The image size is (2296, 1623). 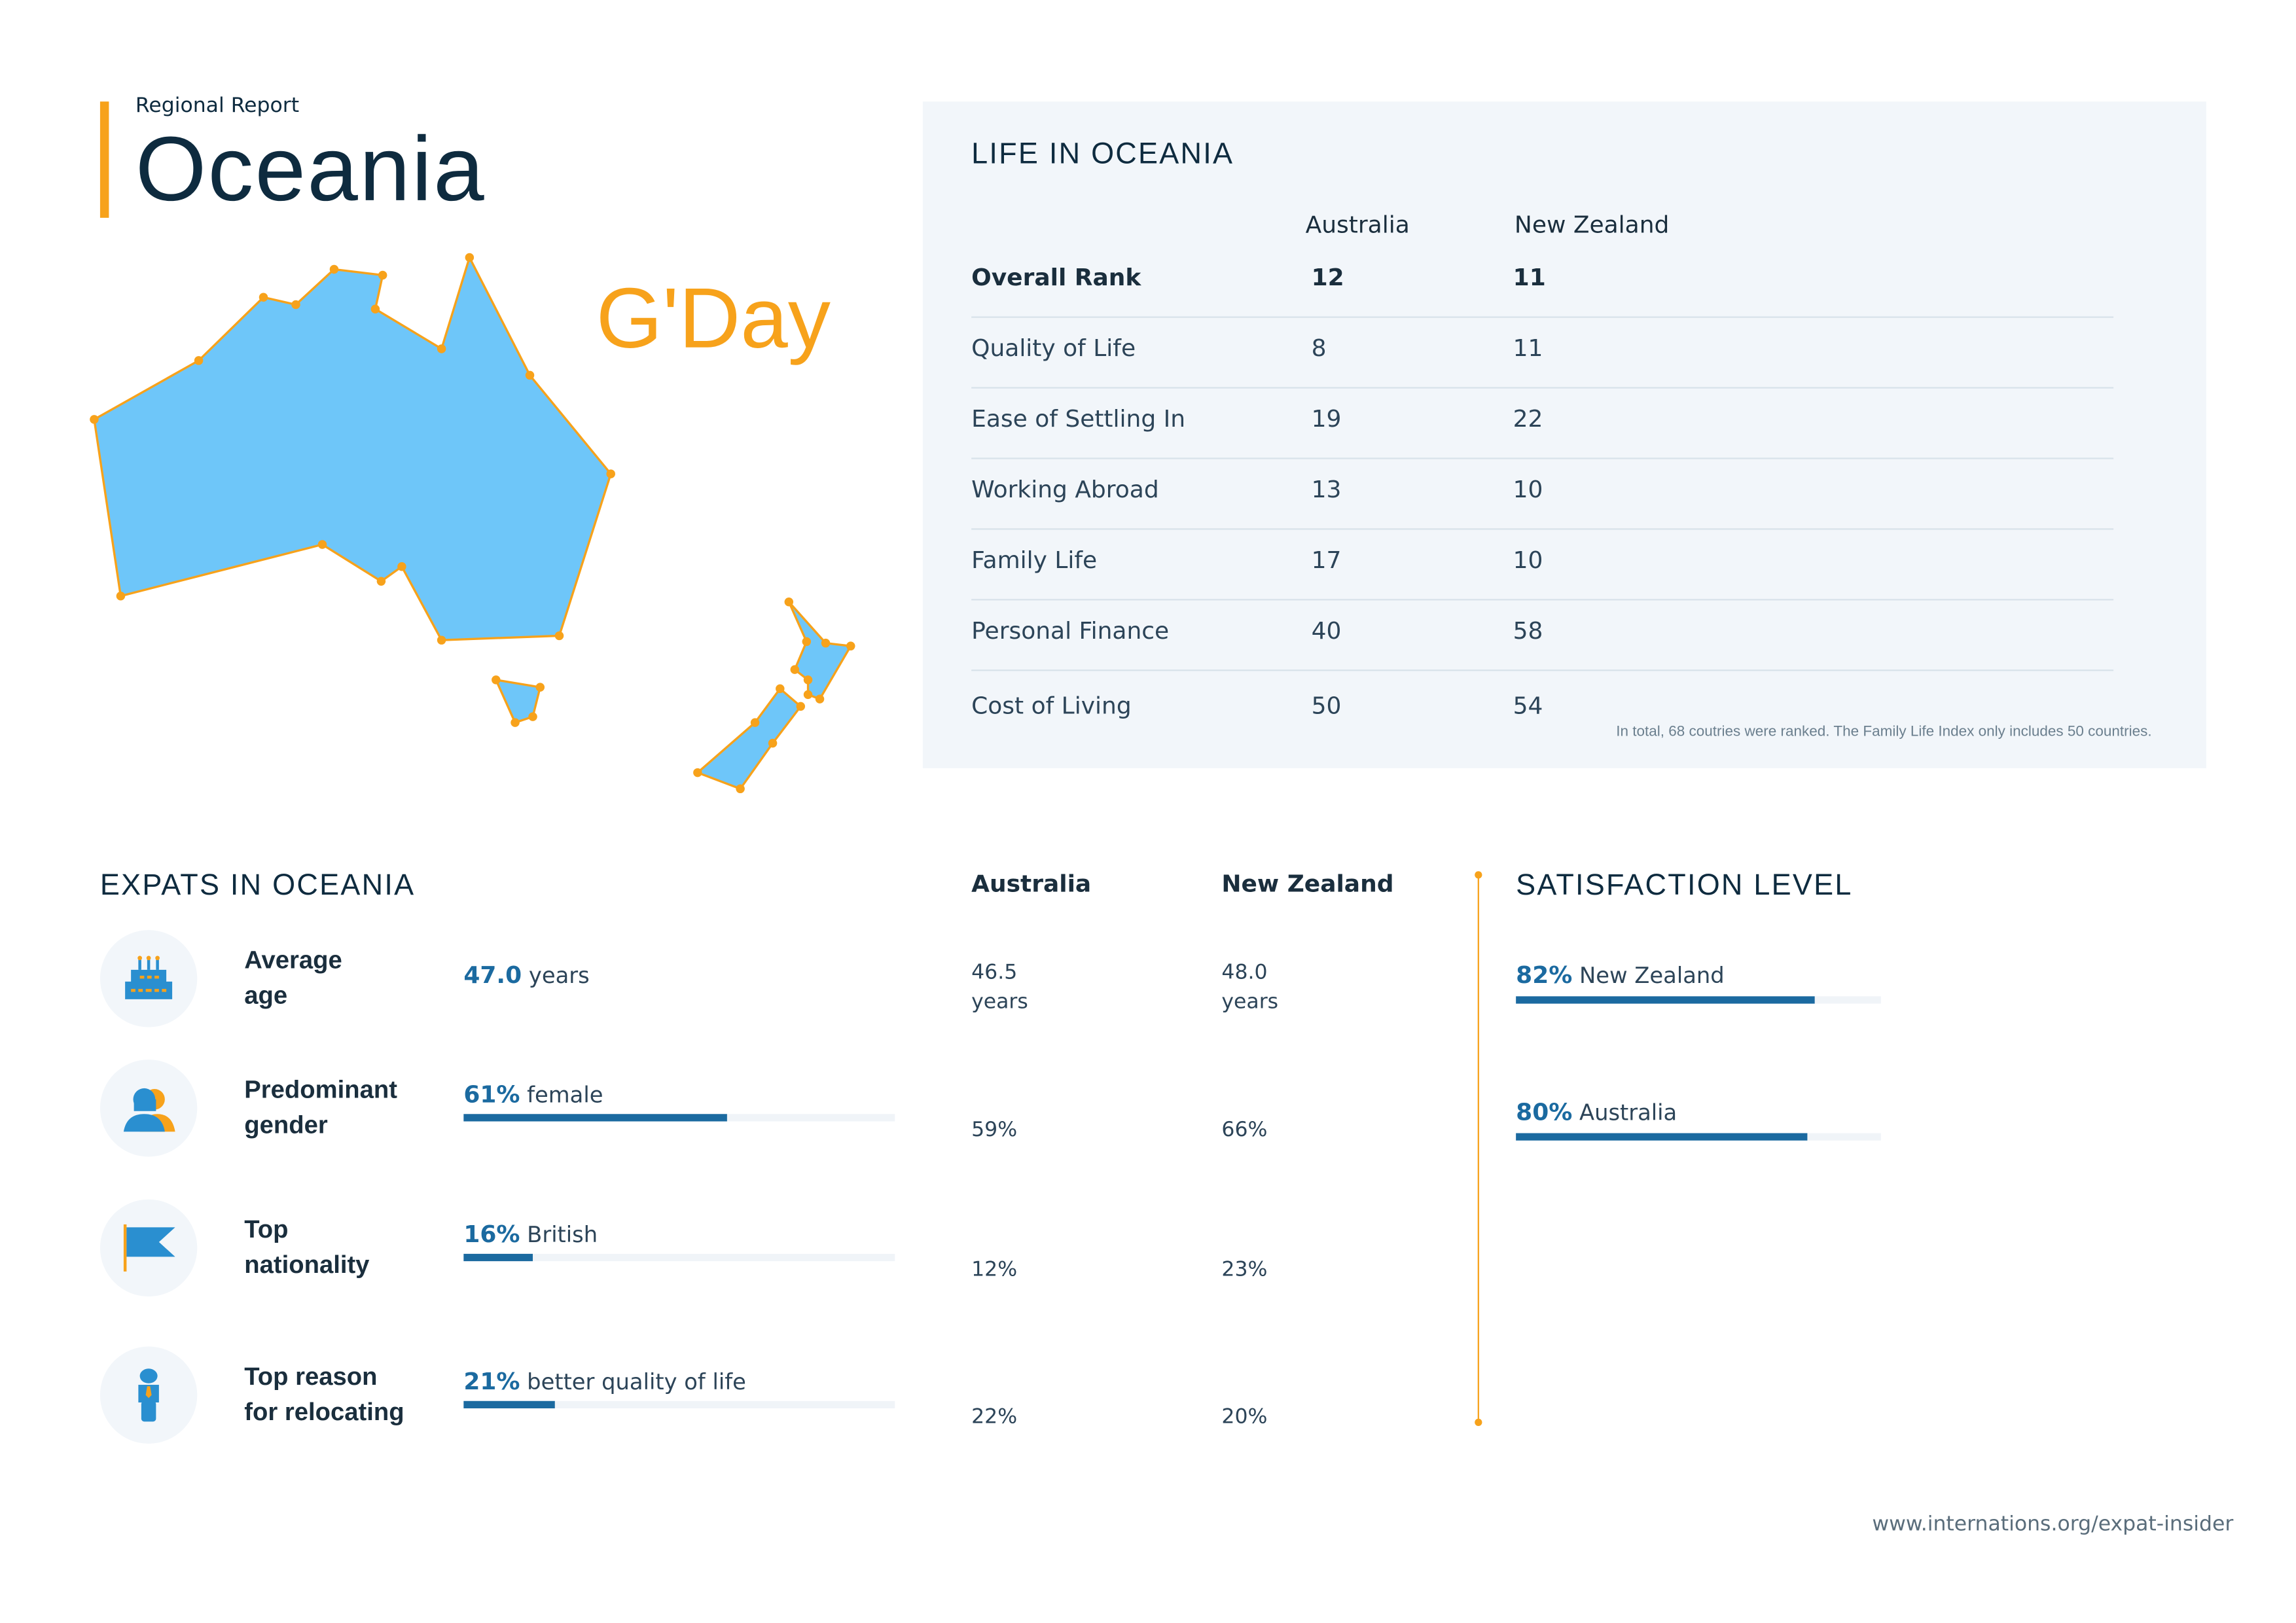 I want to click on satisfaction-section-title: SATISFACTION LEVEL, so click(x=1684, y=886).